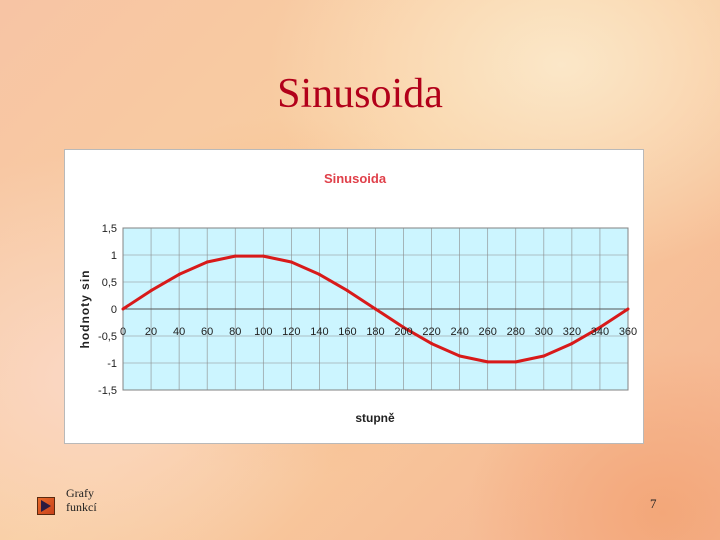  Describe the element at coordinates (653, 503) in the screenshot. I see `slide-number: 7` at that location.